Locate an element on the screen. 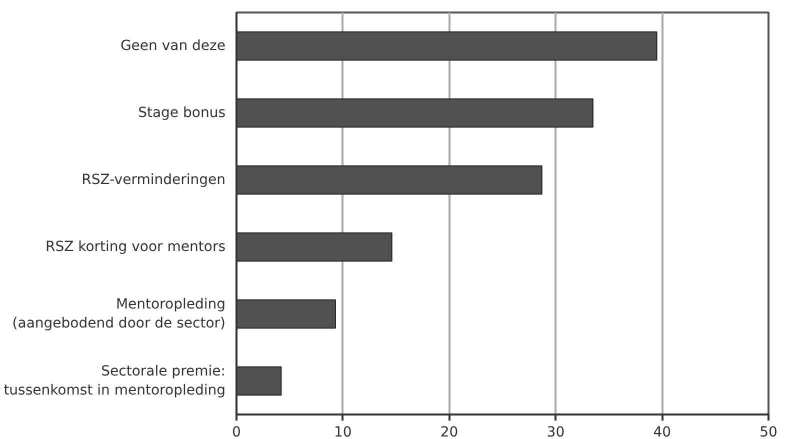 The image size is (788, 439). y-tick-label: RSZ-verminderingen is located at coordinates (154, 180).